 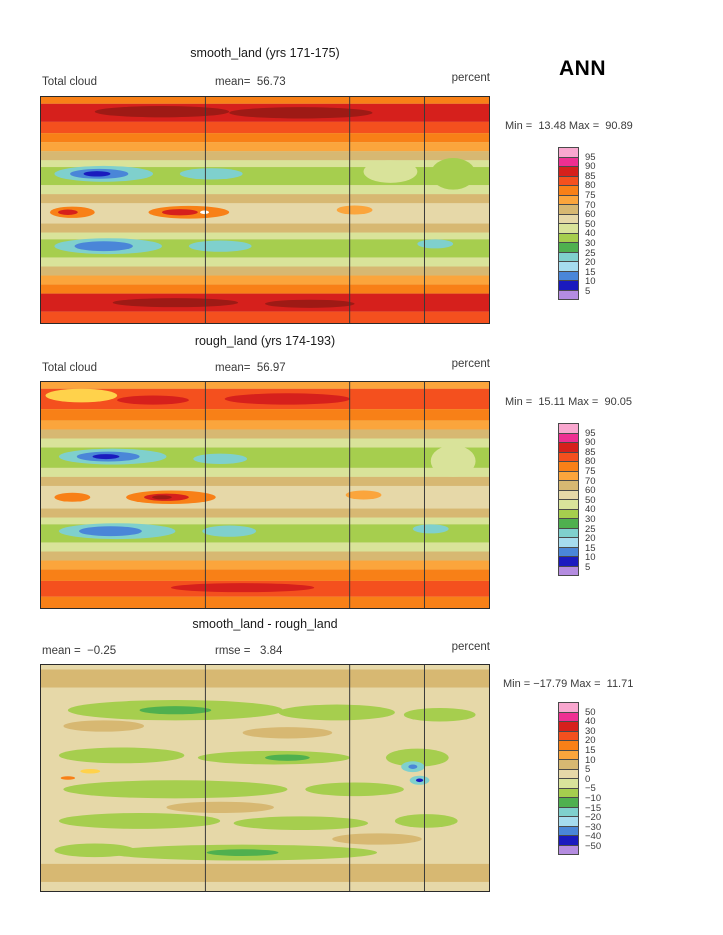 I want to click on colorbar-tick-label: 25, so click(x=590, y=253).